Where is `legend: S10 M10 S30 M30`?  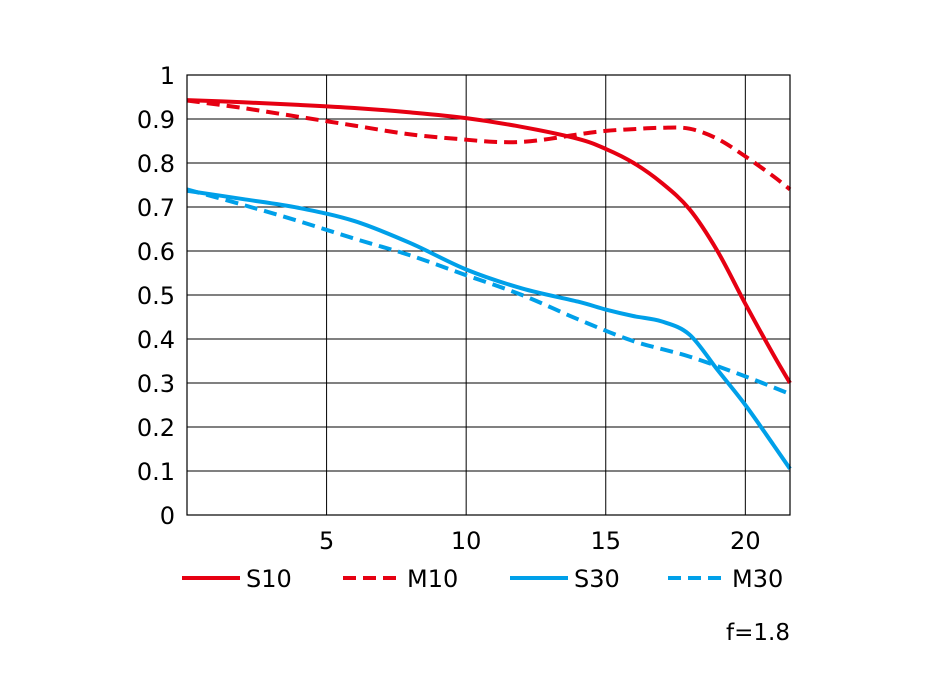
legend: S10 M10 S30 M30 is located at coordinates (482, 579).